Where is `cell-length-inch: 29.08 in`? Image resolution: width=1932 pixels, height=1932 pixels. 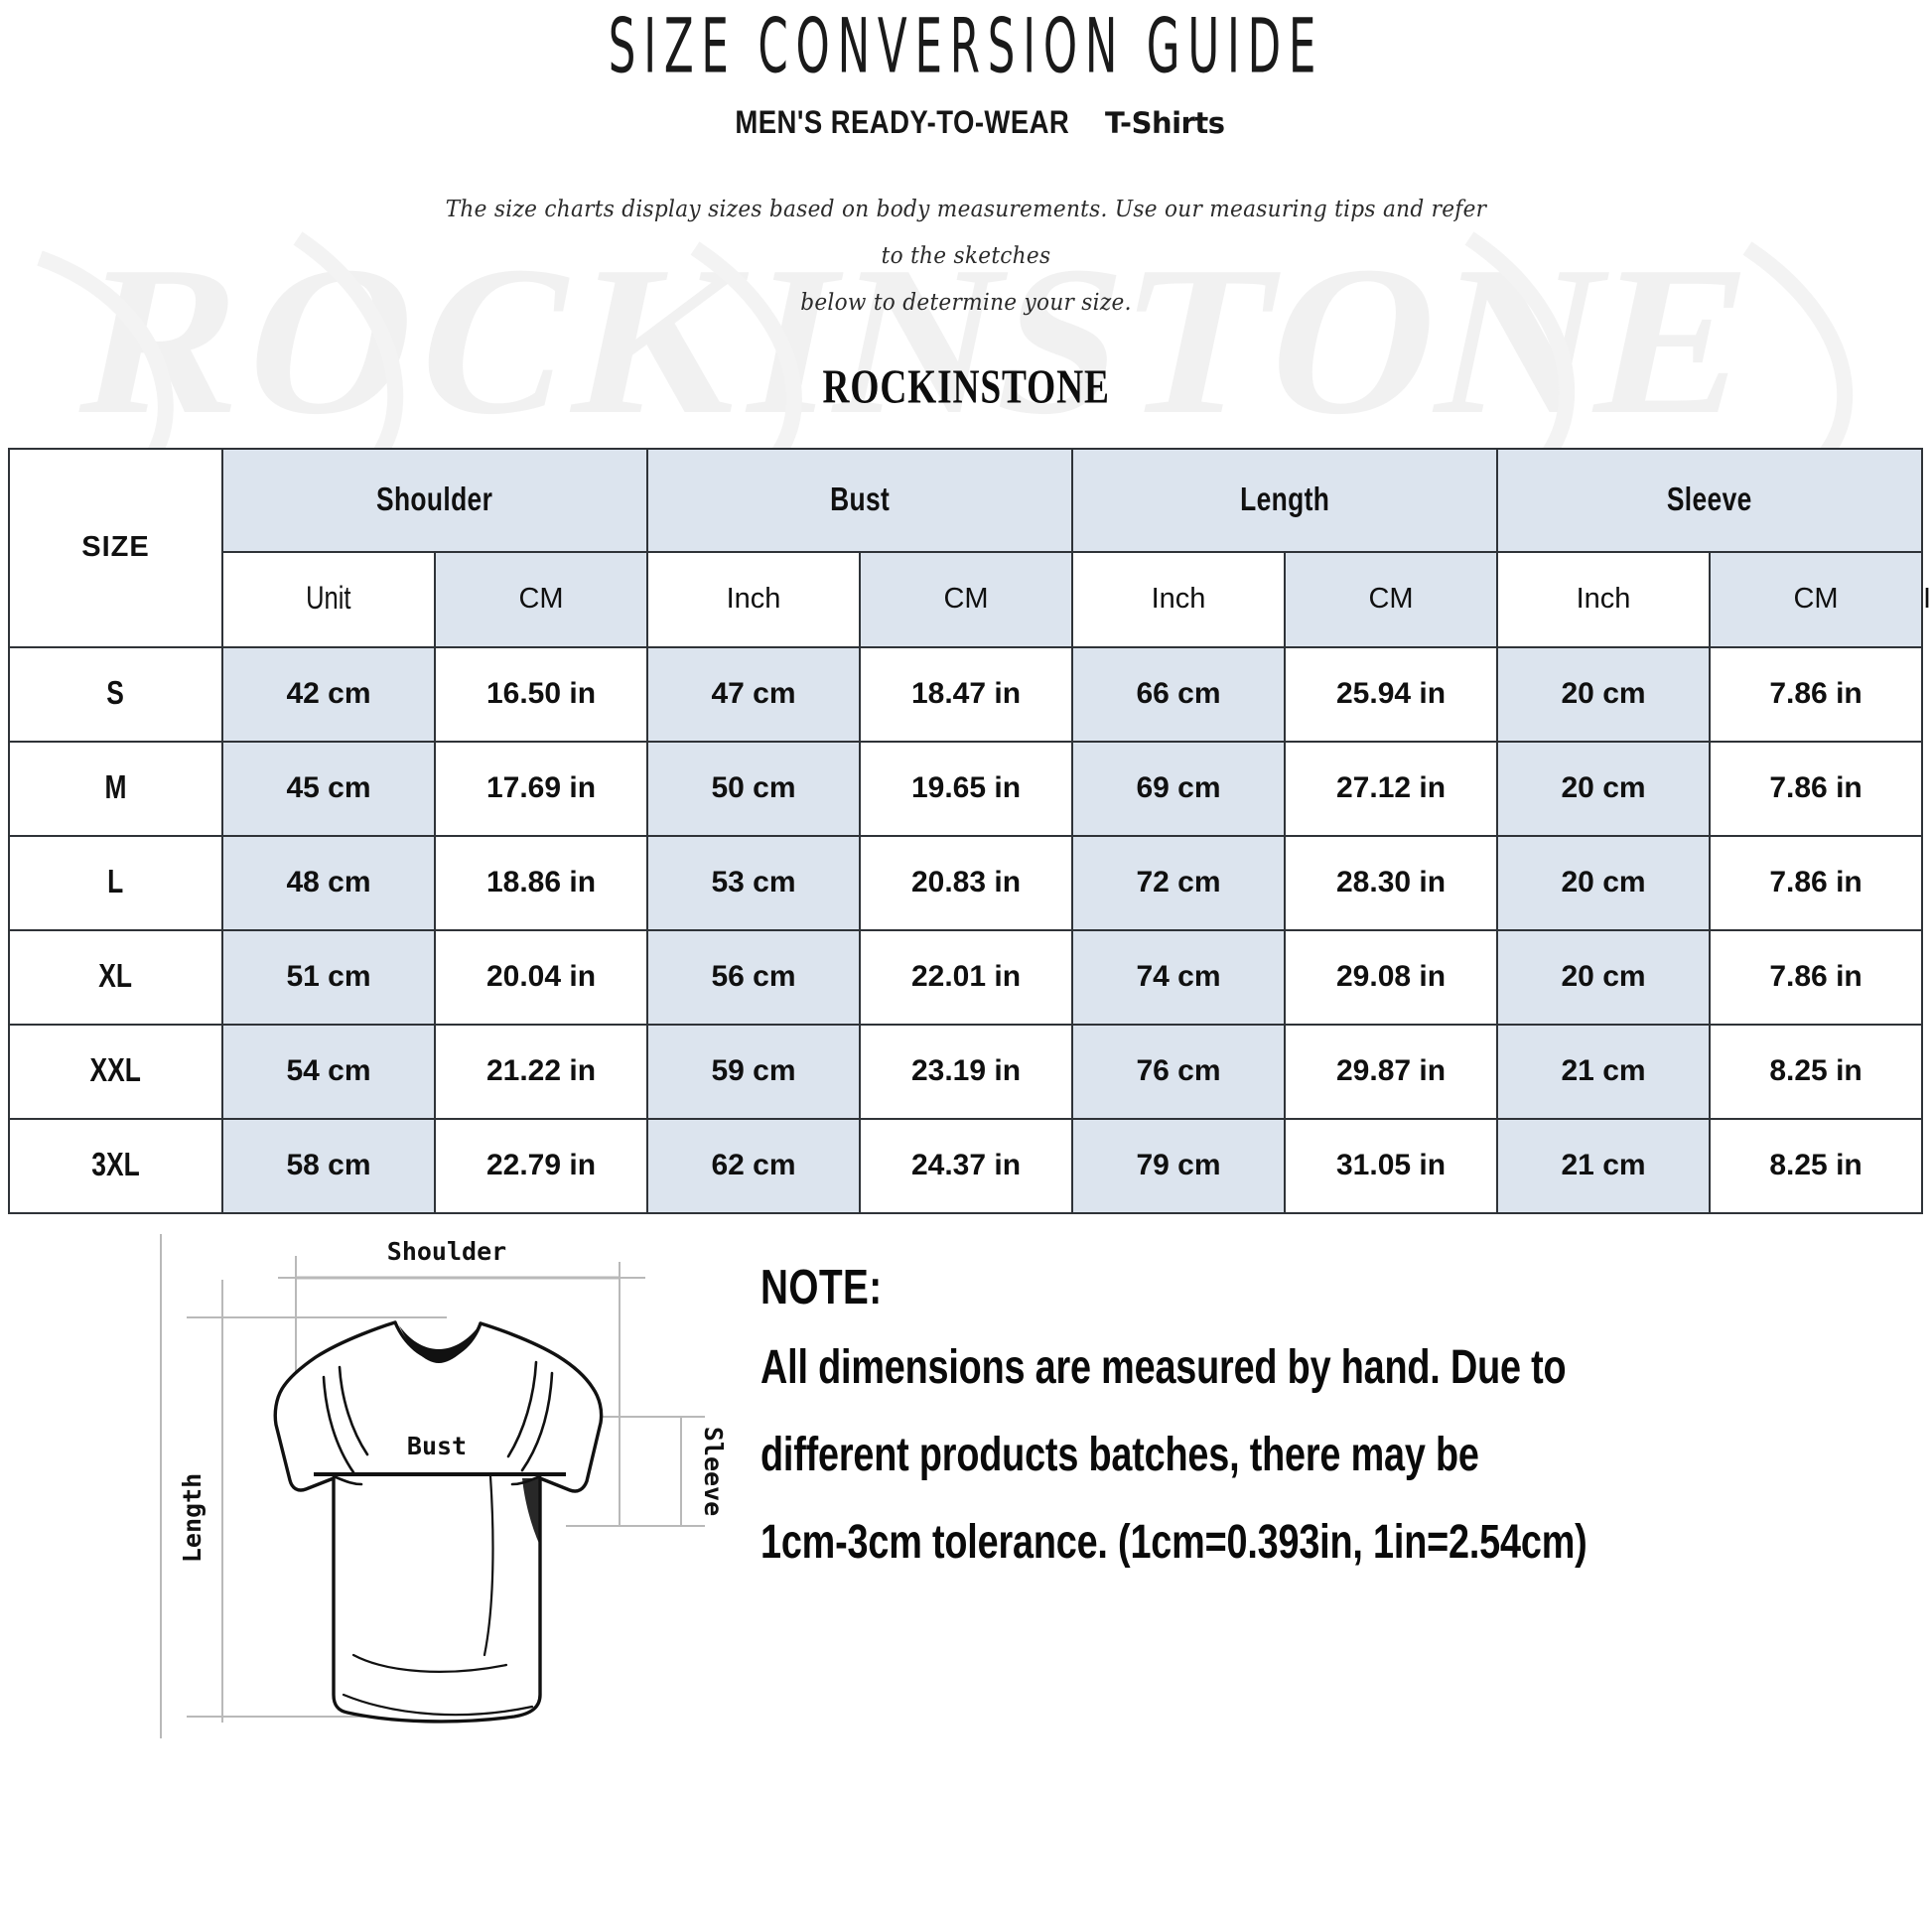 cell-length-inch: 29.08 in is located at coordinates (1392, 977).